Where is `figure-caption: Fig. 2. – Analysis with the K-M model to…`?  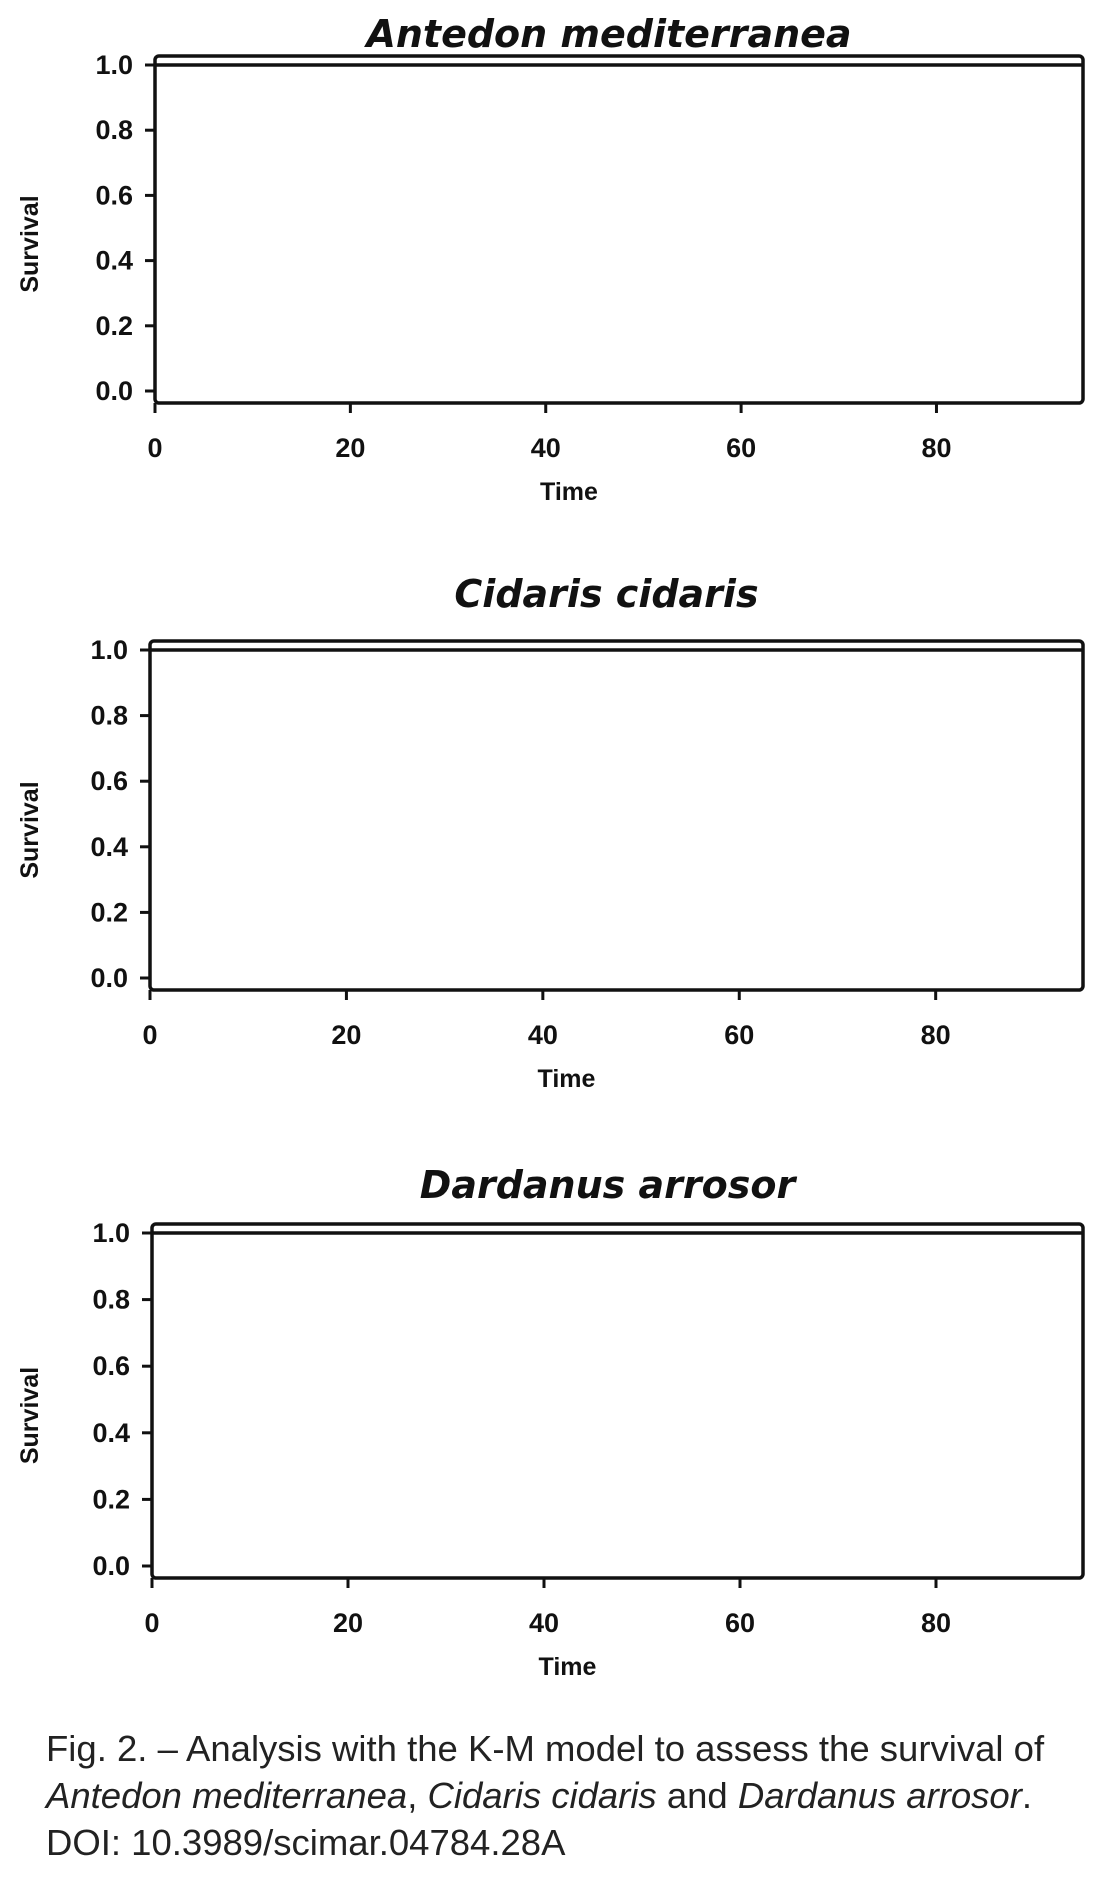
figure-caption: Fig. 2. – Analysis with the K-M model to… is located at coordinates (561, 1795).